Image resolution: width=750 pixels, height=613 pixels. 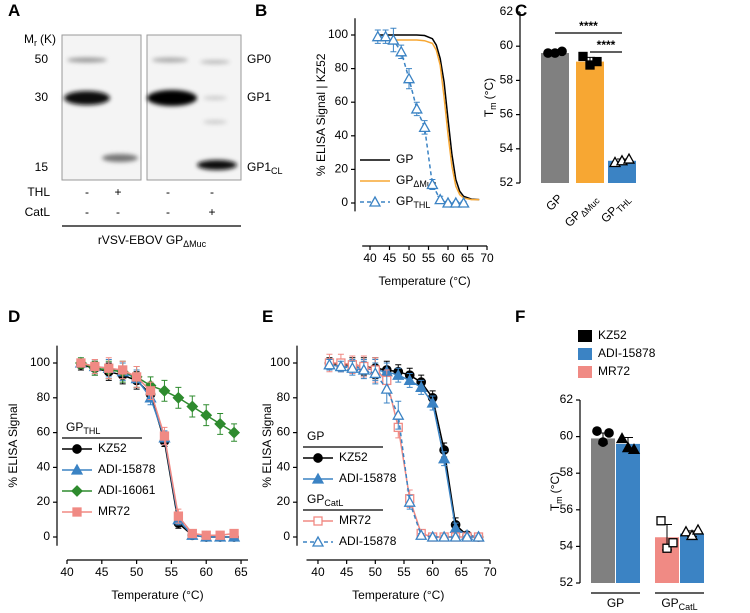 I want to click on y-tick-label: 20, so click(x=44, y=501).